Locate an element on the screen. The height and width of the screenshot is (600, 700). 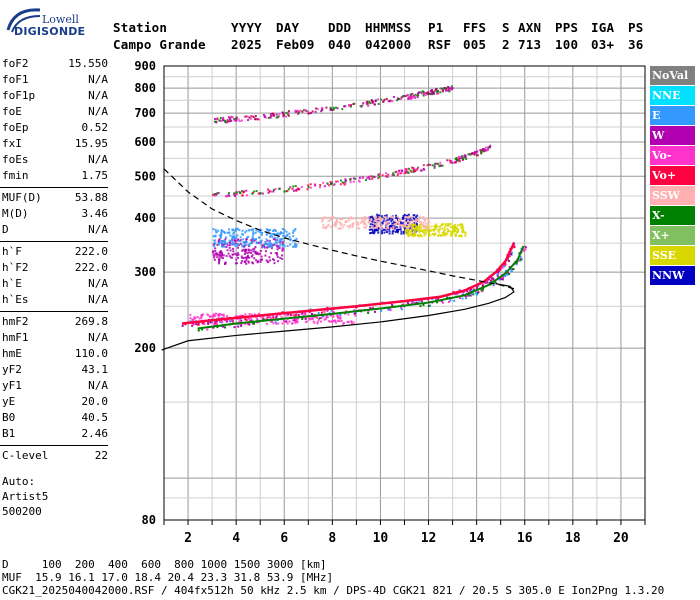
labels-11: PS is located at coordinates (636, 27).